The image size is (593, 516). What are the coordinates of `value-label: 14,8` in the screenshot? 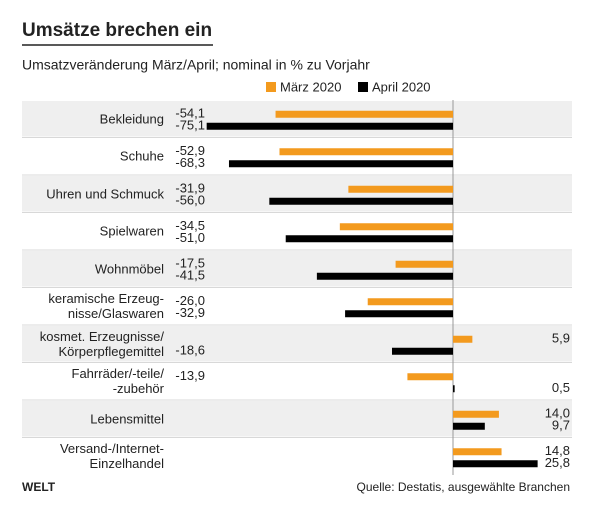 It's located at (557, 450).